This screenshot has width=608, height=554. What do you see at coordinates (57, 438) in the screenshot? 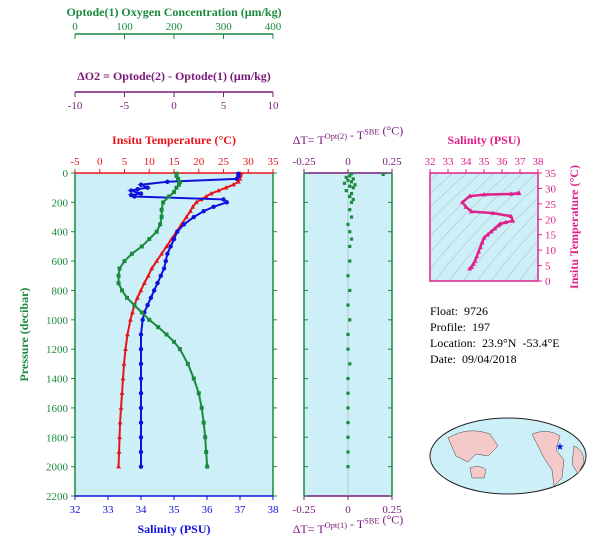
I see `pressure-tick-label: 1800` at bounding box center [57, 438].